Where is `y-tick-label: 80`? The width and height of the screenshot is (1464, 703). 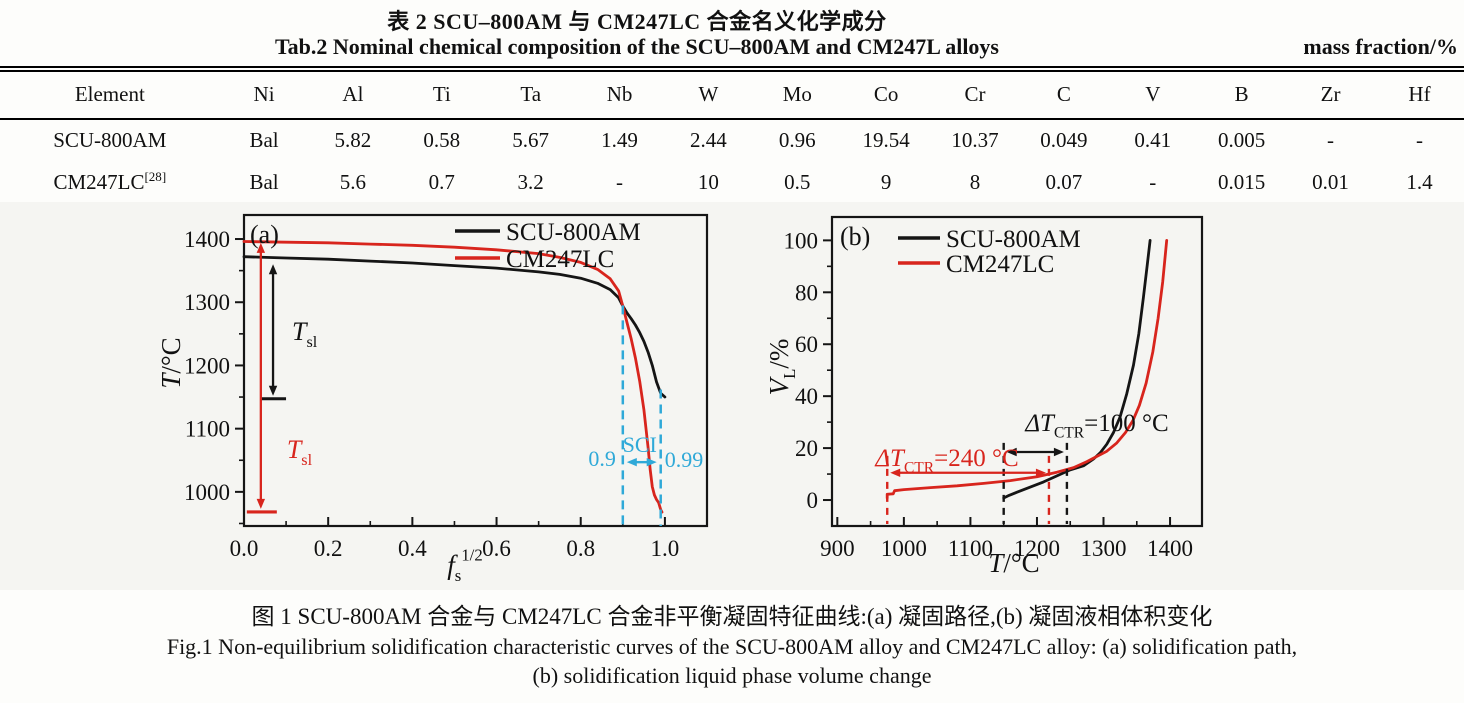
y-tick-label: 80 is located at coordinates (806, 292).